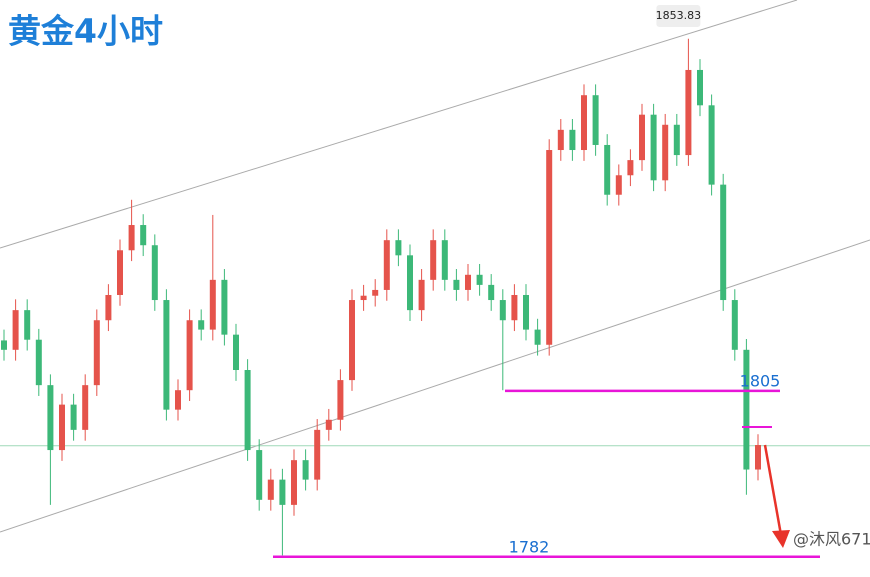  I want to click on high-label-box, so click(678, 16).